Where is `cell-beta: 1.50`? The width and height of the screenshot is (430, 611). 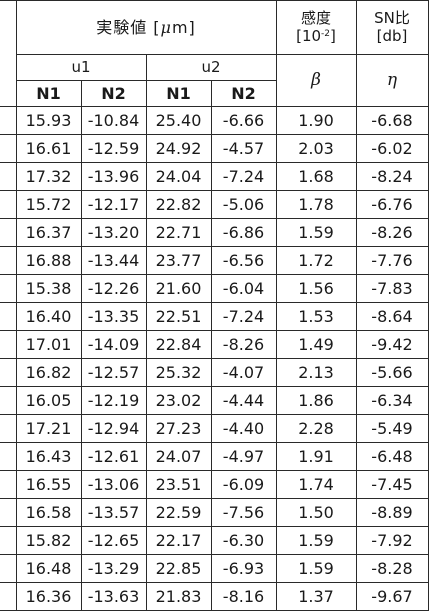 cell-beta: 1.50 is located at coordinates (316, 512).